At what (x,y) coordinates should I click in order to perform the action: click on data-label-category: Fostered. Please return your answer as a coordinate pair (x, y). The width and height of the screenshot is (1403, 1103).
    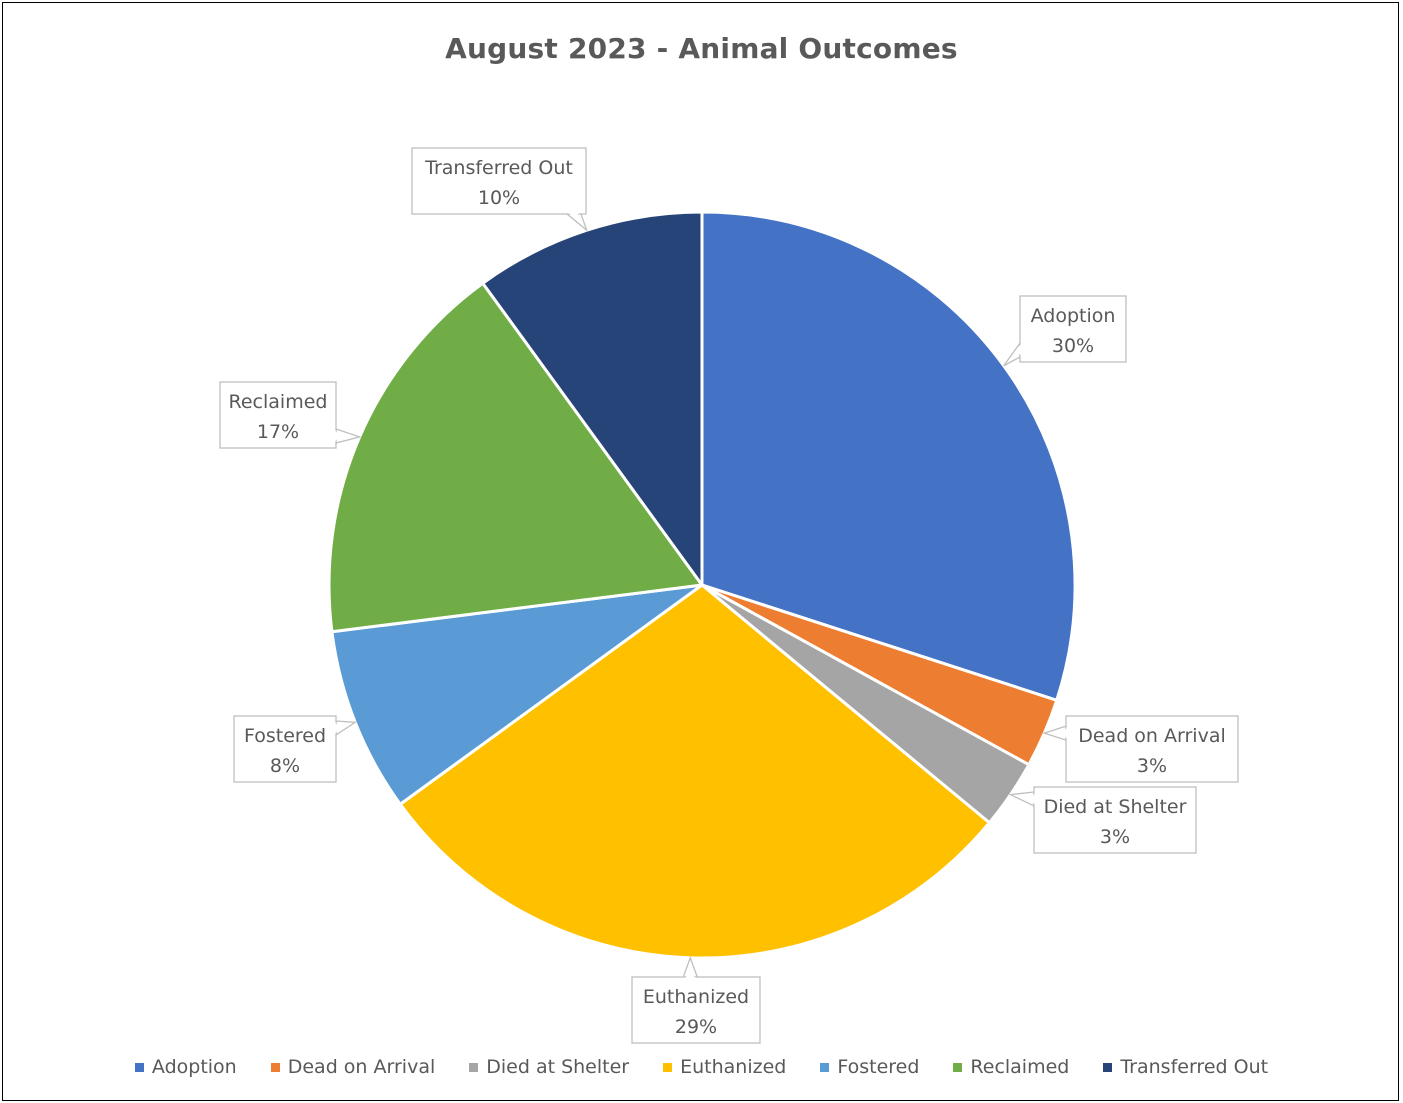
    Looking at the image, I should click on (285, 736).